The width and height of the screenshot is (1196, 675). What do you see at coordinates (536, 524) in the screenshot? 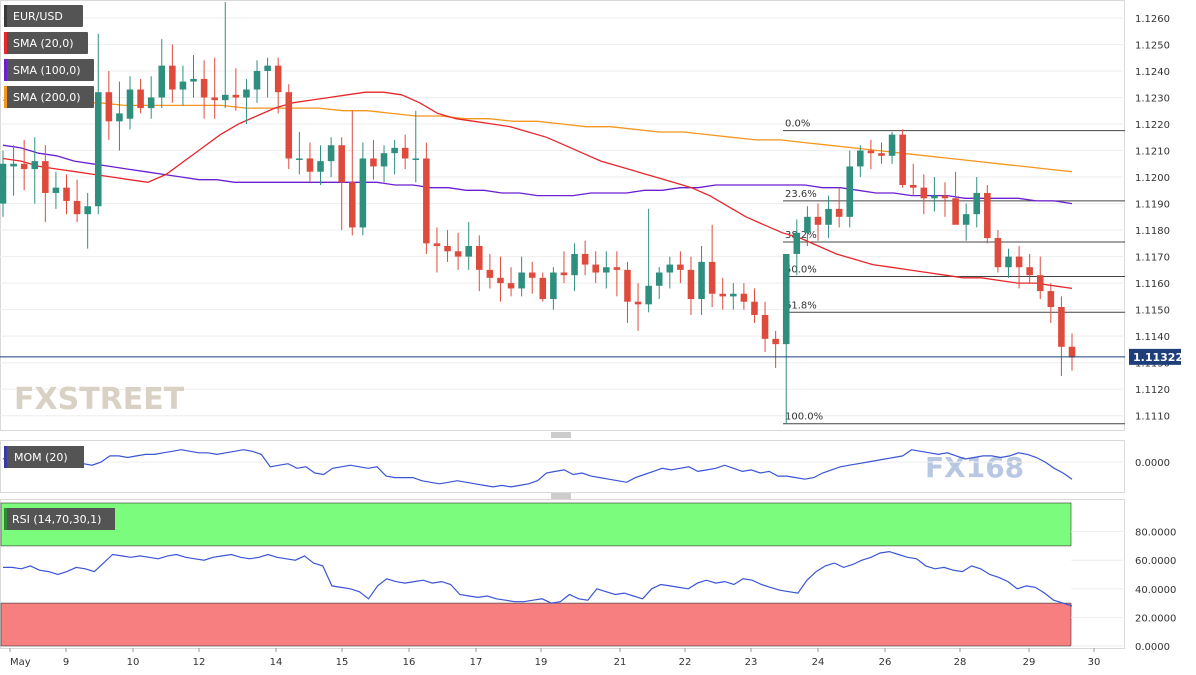
I see `rsi-overbought-zone` at bounding box center [536, 524].